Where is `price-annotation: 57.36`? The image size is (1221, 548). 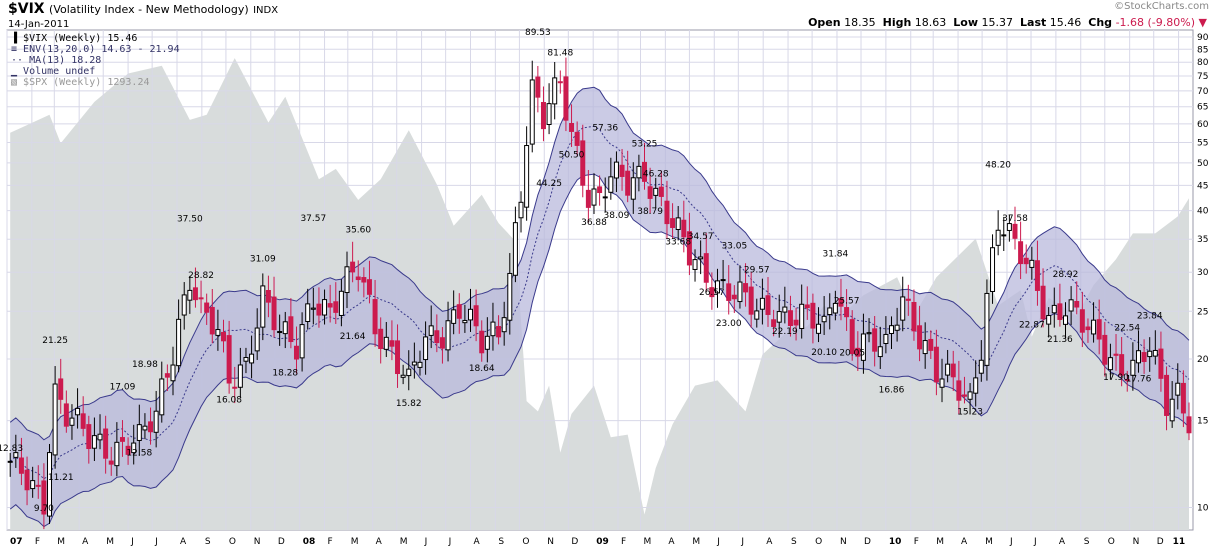
price-annotation: 57.36 is located at coordinates (605, 128).